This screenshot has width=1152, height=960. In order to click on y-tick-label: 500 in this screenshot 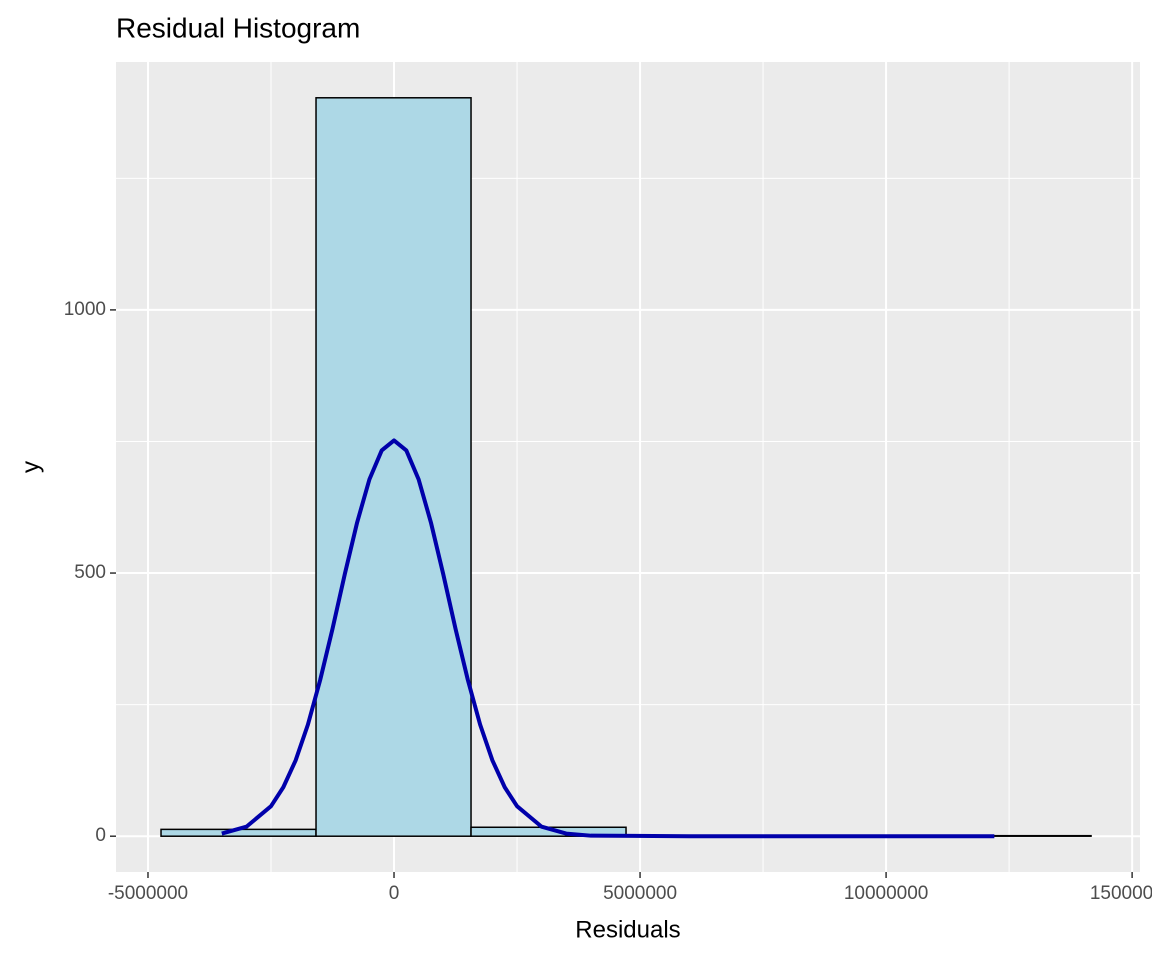, I will do `click(90, 572)`.